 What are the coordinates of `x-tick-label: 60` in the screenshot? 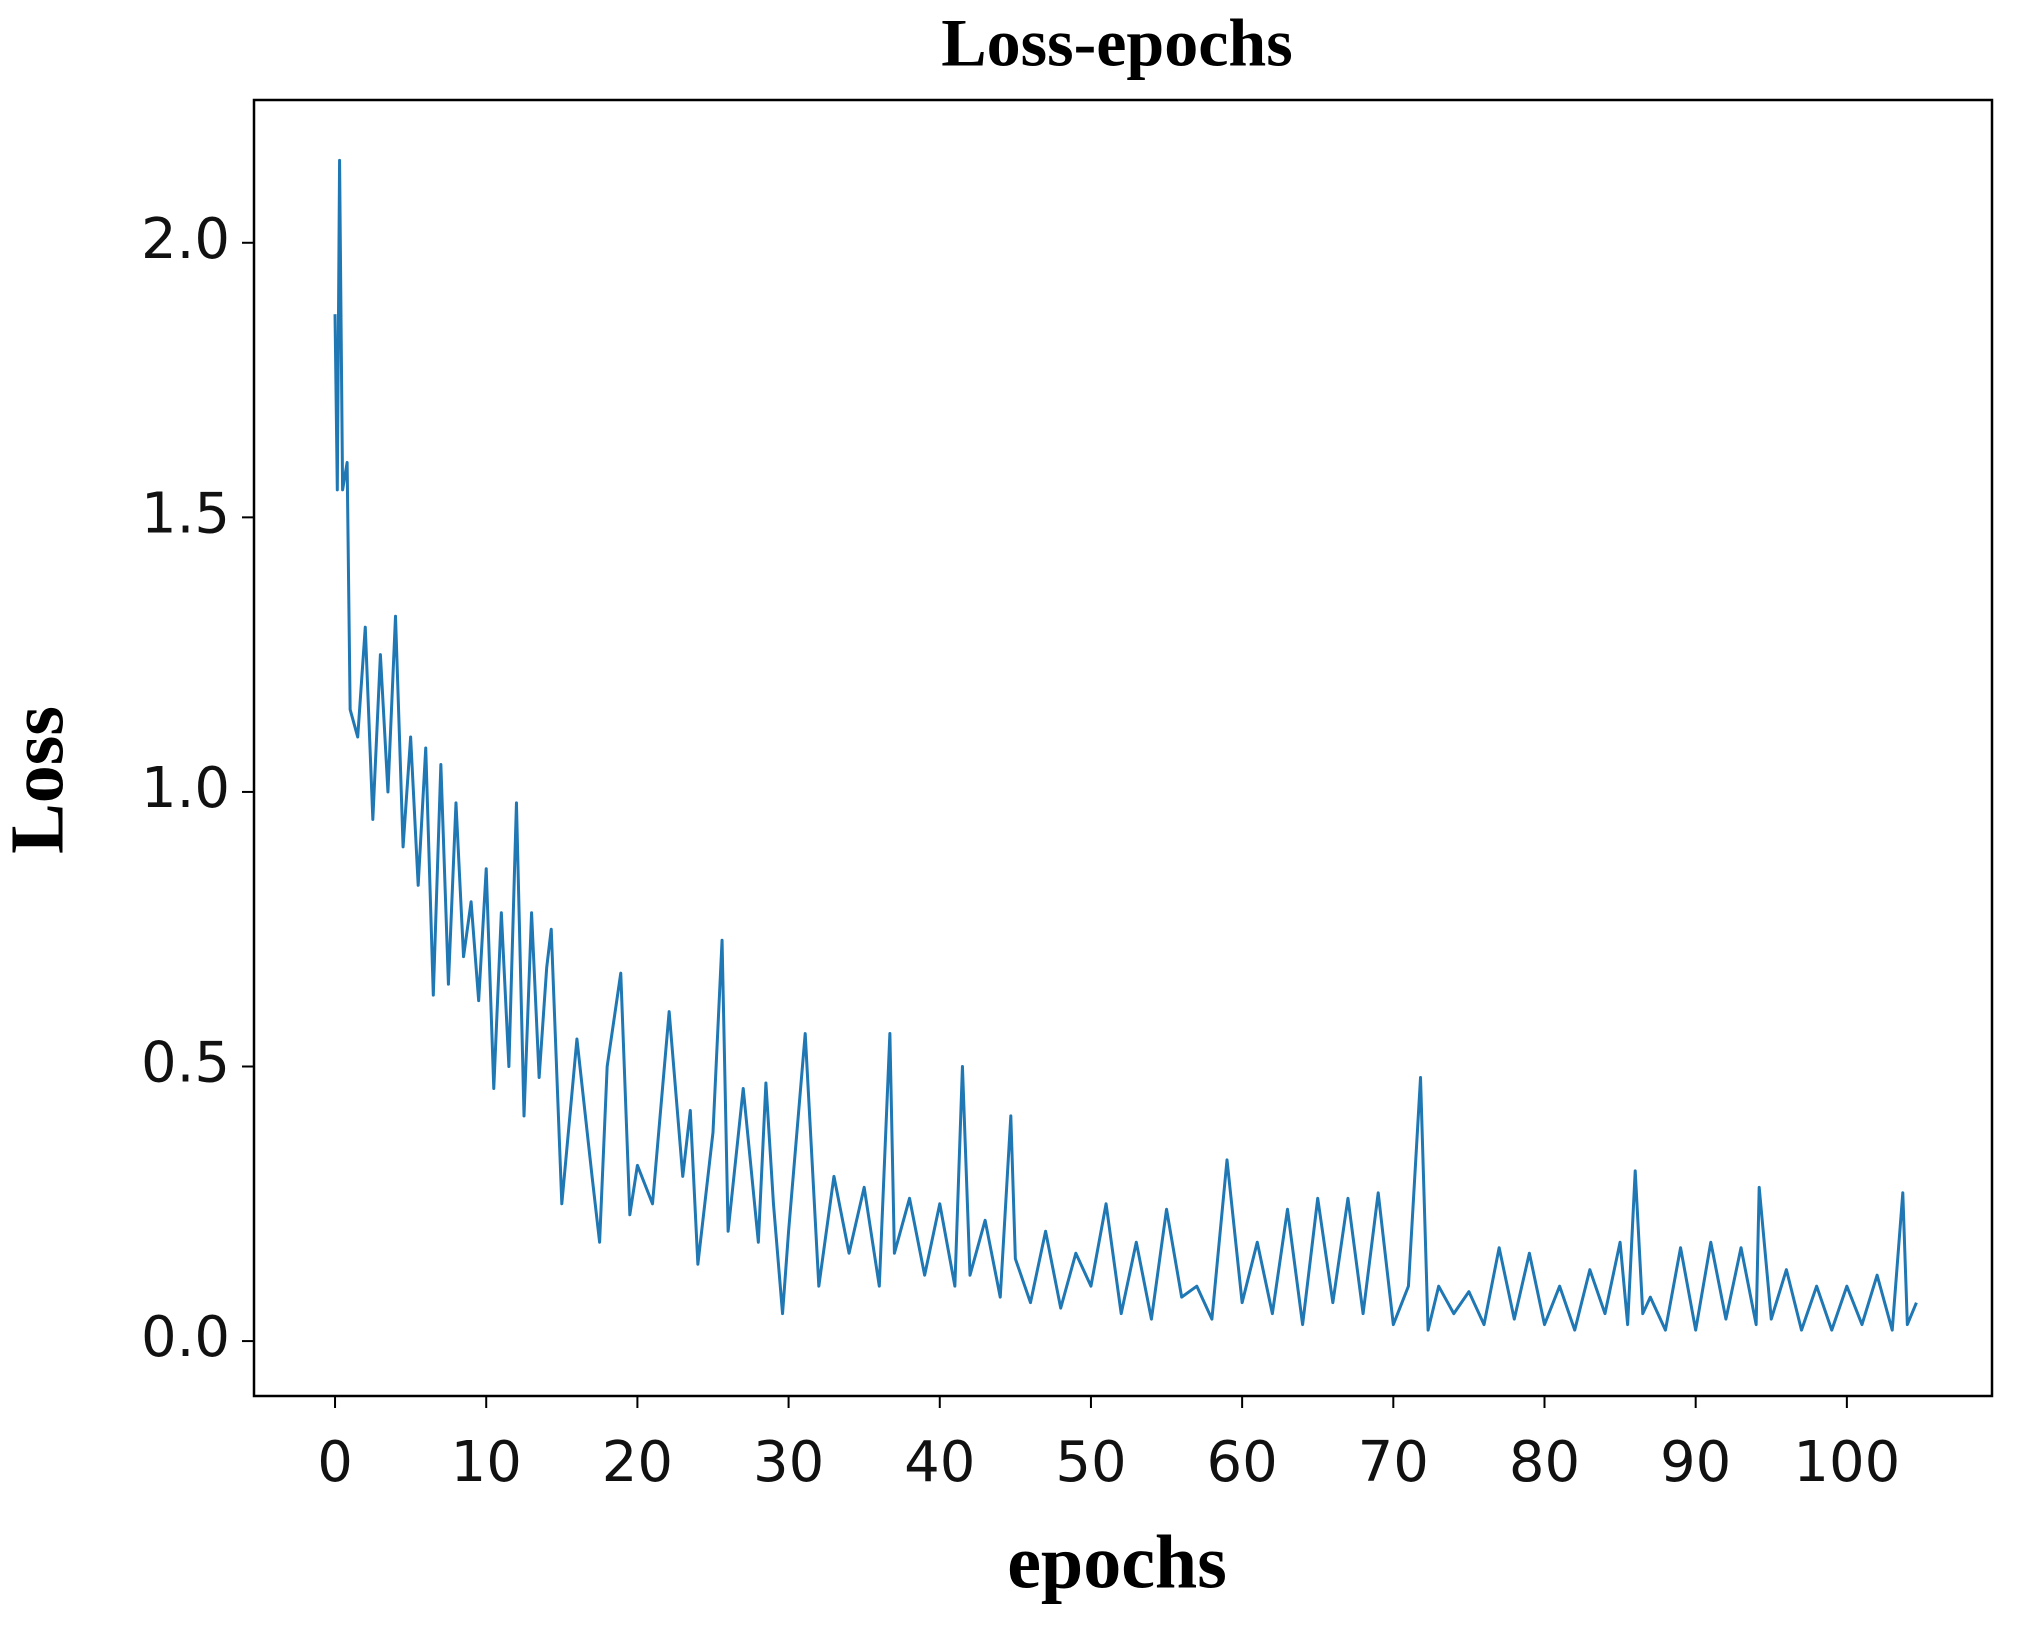 It's located at (1241, 1462).